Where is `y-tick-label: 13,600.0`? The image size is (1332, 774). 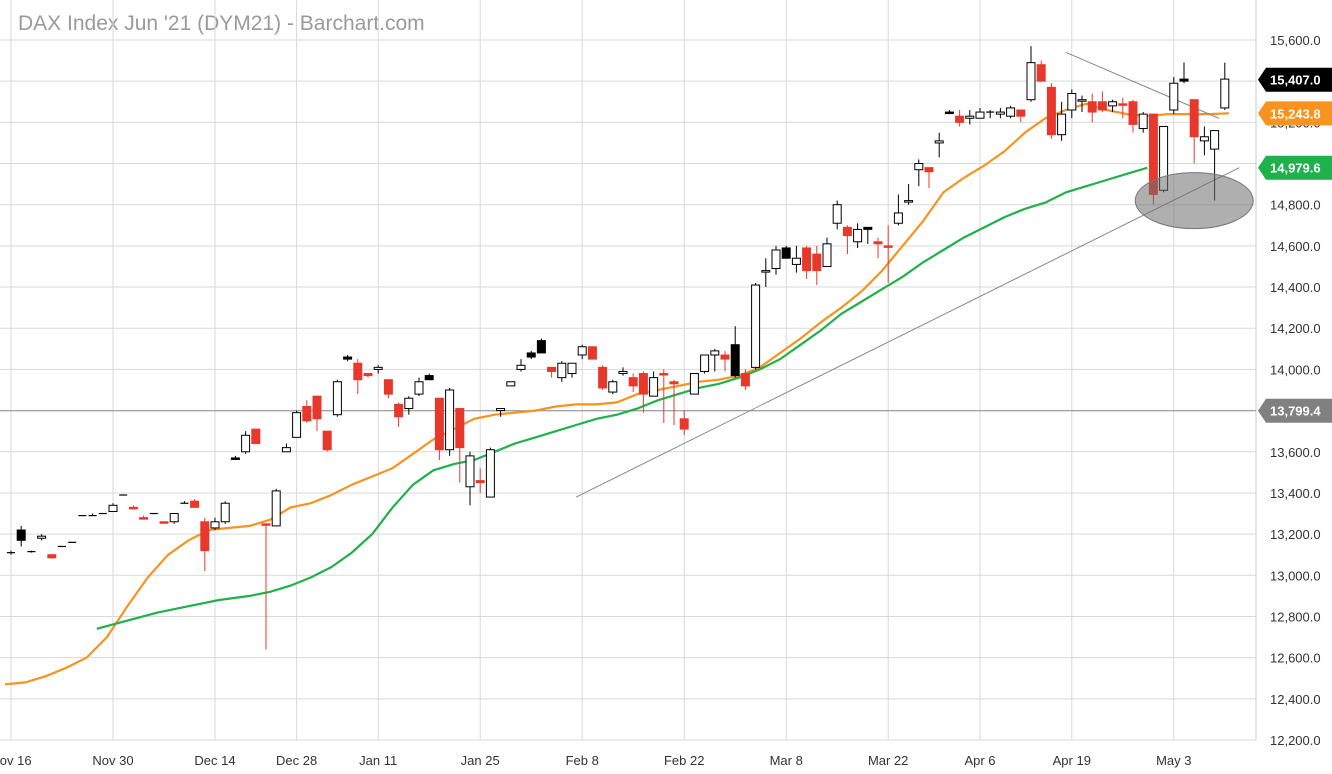
y-tick-label: 13,600.0 is located at coordinates (1295, 452).